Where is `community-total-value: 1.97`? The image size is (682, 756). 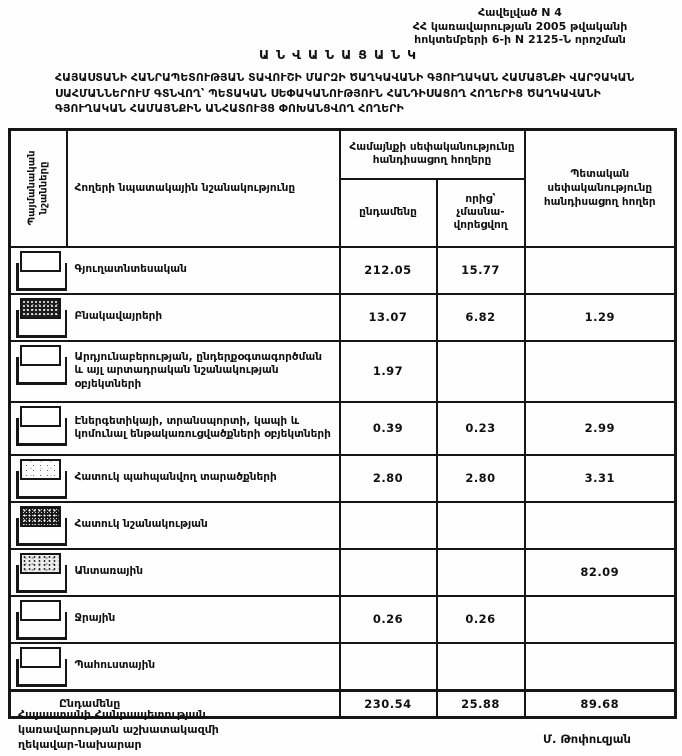 community-total-value: 1.97 is located at coordinates (388, 371).